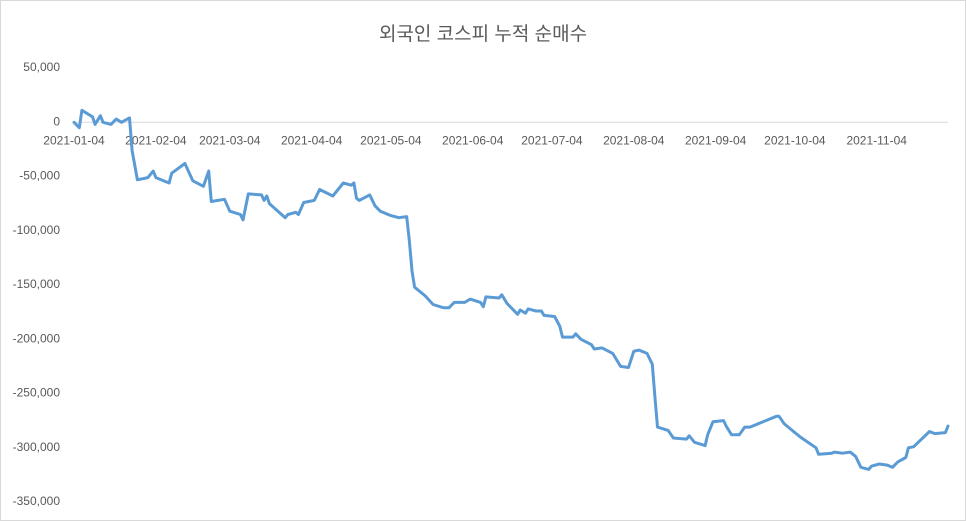  Describe the element at coordinates (391, 140) in the screenshot. I see `x-tick-label: 2021-05-04` at that location.